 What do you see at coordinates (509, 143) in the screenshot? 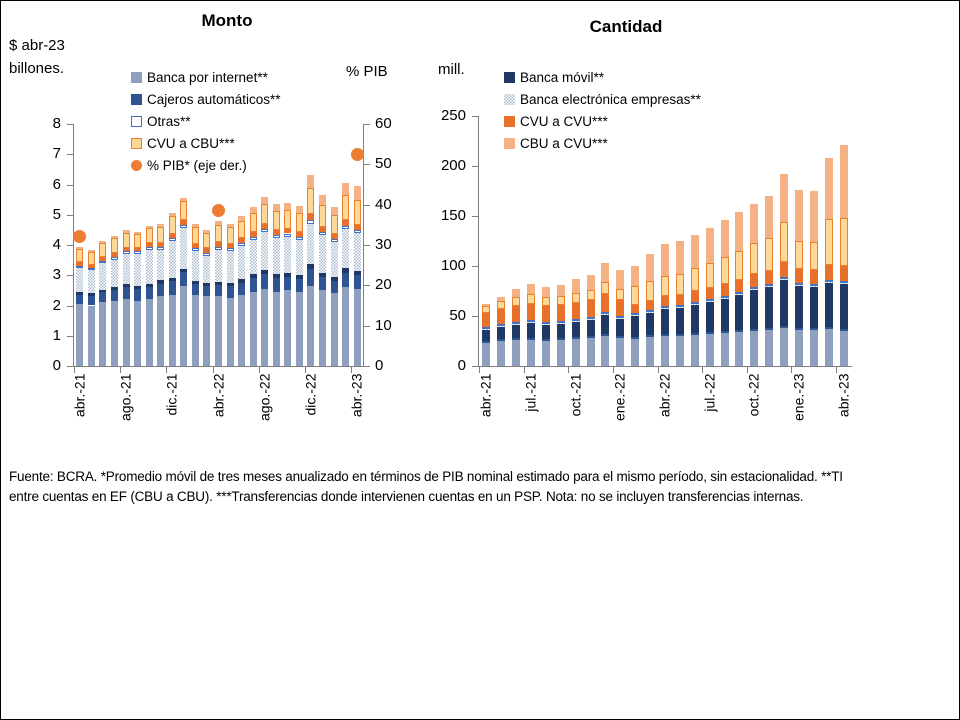
I see `legend-swatch-cbu_cvu` at bounding box center [509, 143].